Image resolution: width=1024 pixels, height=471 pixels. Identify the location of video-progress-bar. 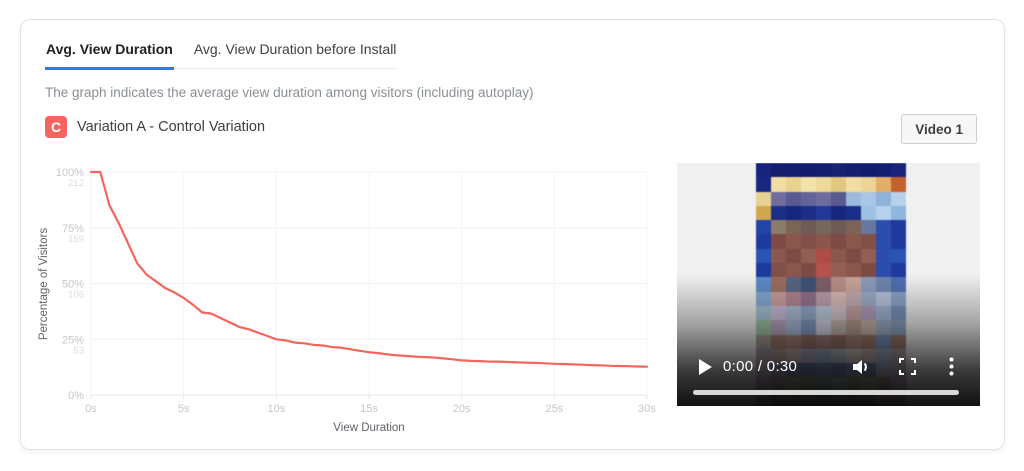
(826, 392).